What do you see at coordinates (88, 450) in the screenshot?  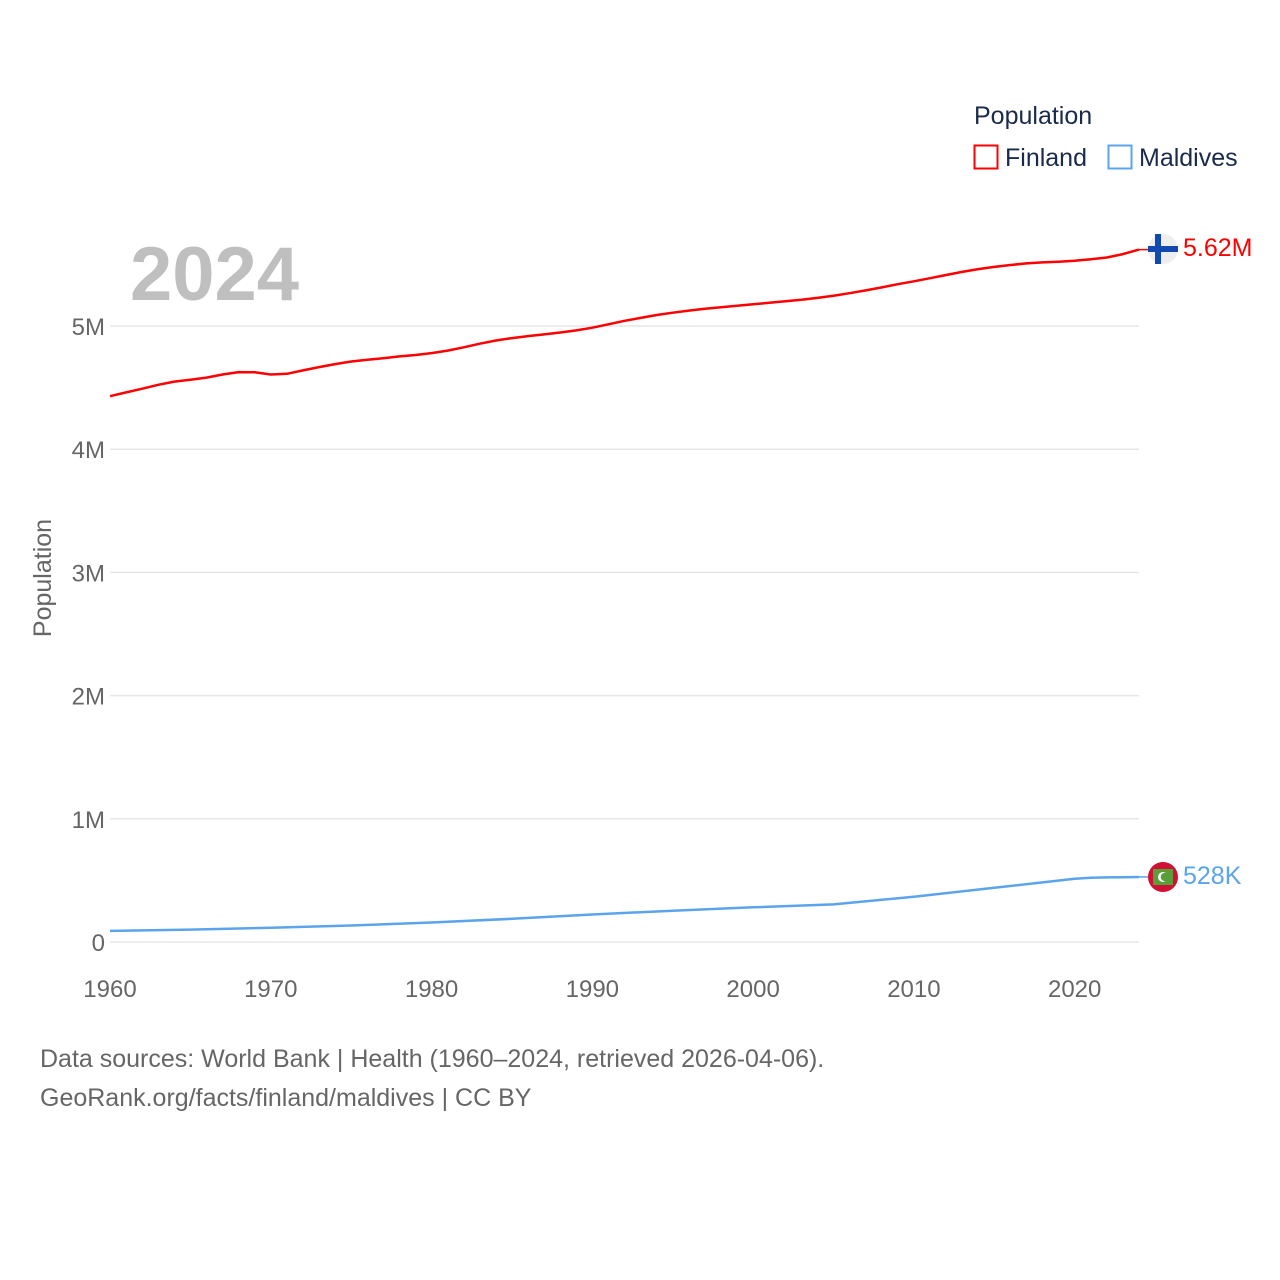 I see `y-tick-label: 4M` at bounding box center [88, 450].